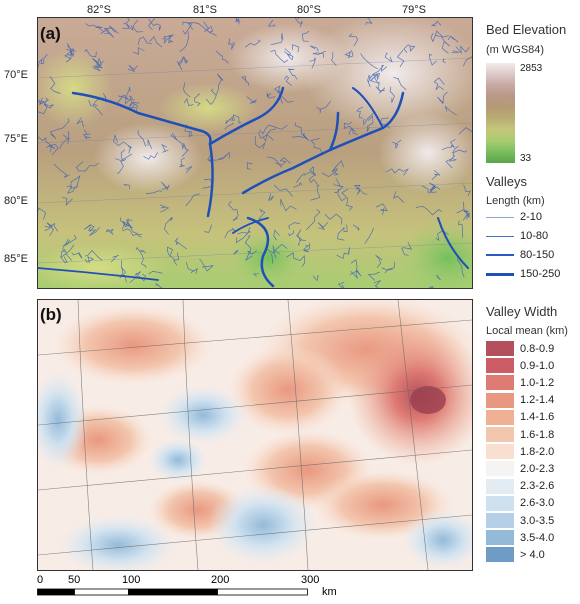 This screenshot has width=580, height=604. I want to click on elevation-legend-title: Bed Elevation, so click(526, 29).